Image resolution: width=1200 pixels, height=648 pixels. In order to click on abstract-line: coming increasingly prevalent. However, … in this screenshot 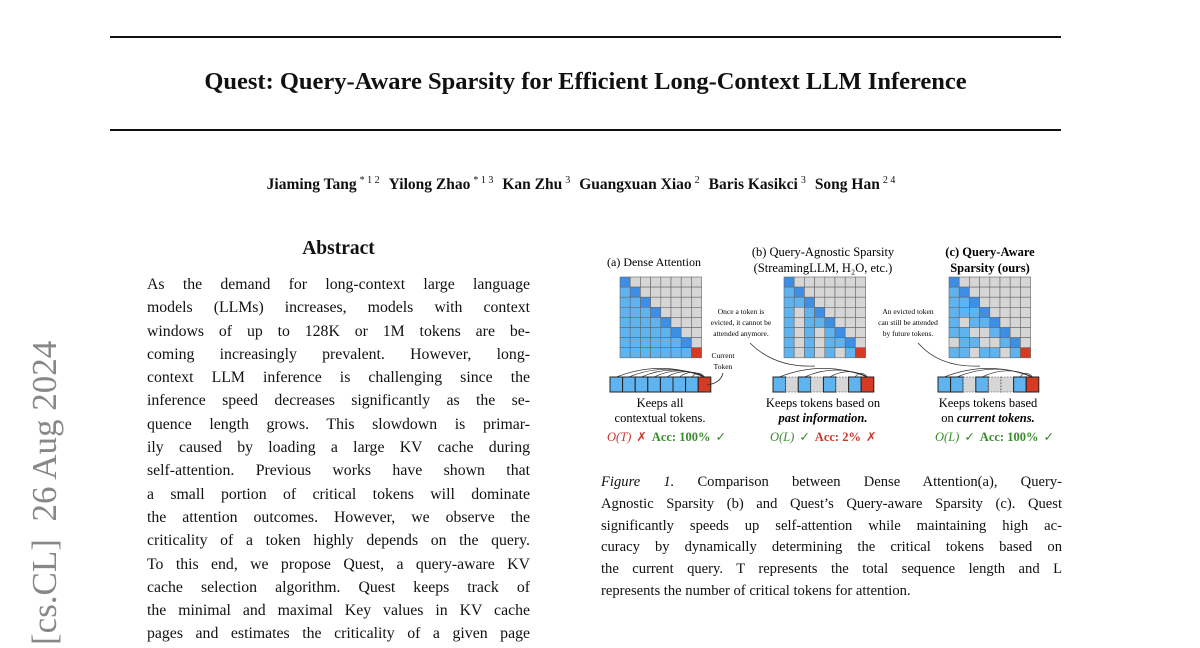, I will do `click(338, 354)`.